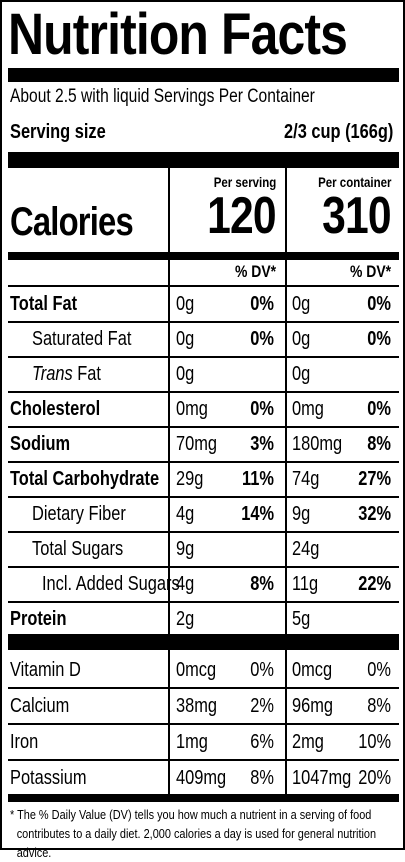 The image size is (405, 862). I want to click on serving-amount: 0mg, so click(192, 409).